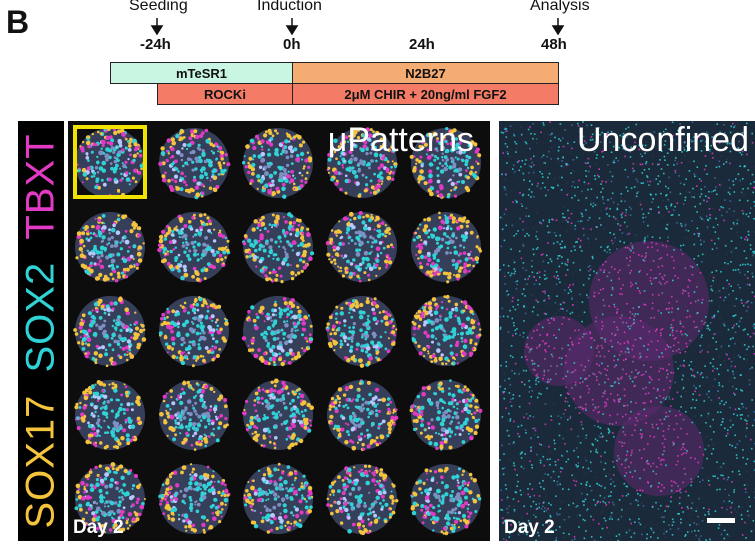 This screenshot has height=545, width=755. What do you see at coordinates (662, 140) in the screenshot?
I see `unconfined-title: Unconfined` at bounding box center [662, 140].